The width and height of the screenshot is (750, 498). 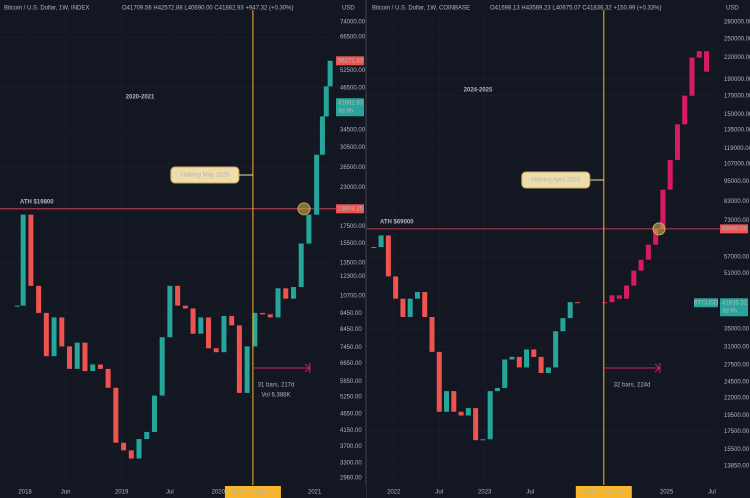 I want to click on y-tick-label: 10700.00, so click(x=353, y=297).